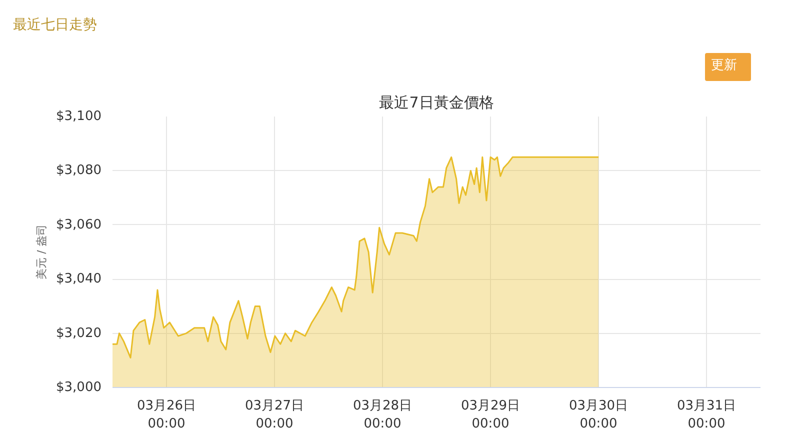  I want to click on text: 最近七日走勢, so click(55, 25).